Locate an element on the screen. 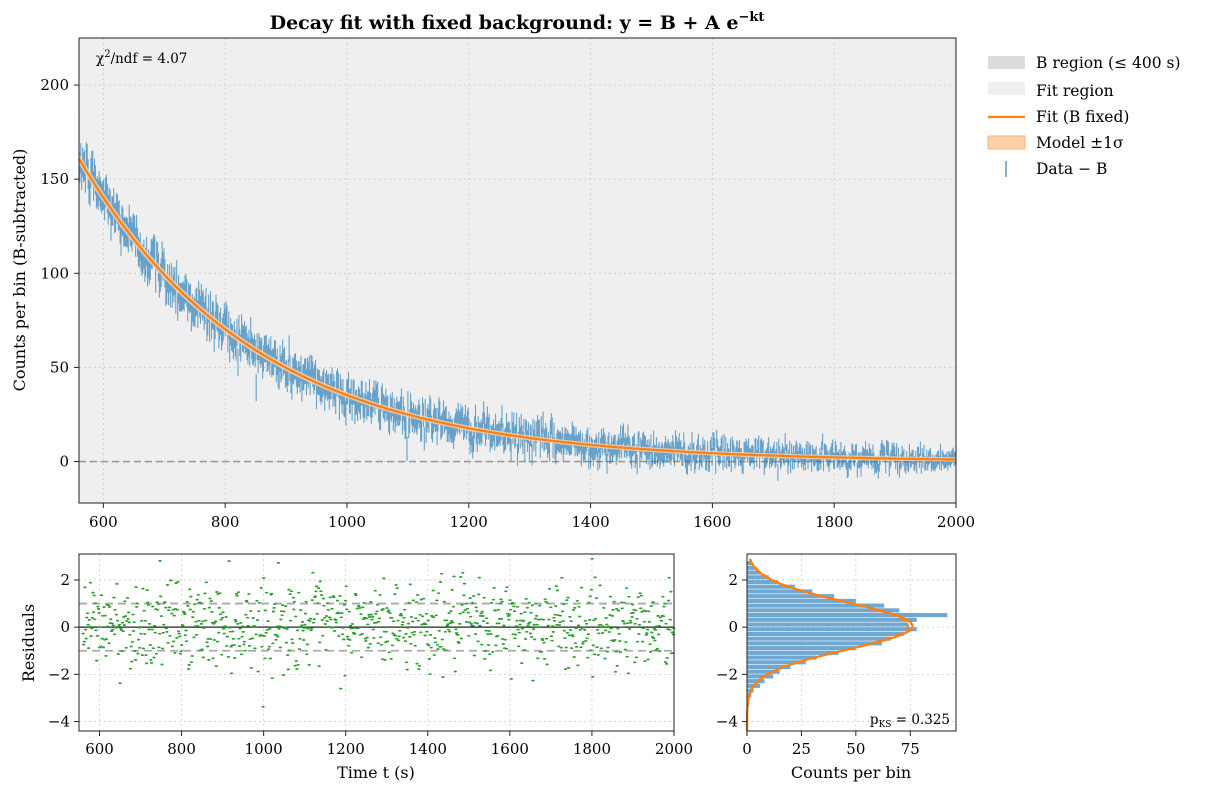 The width and height of the screenshot is (1208, 793). main-x-tick-label: 1600 is located at coordinates (712, 522).